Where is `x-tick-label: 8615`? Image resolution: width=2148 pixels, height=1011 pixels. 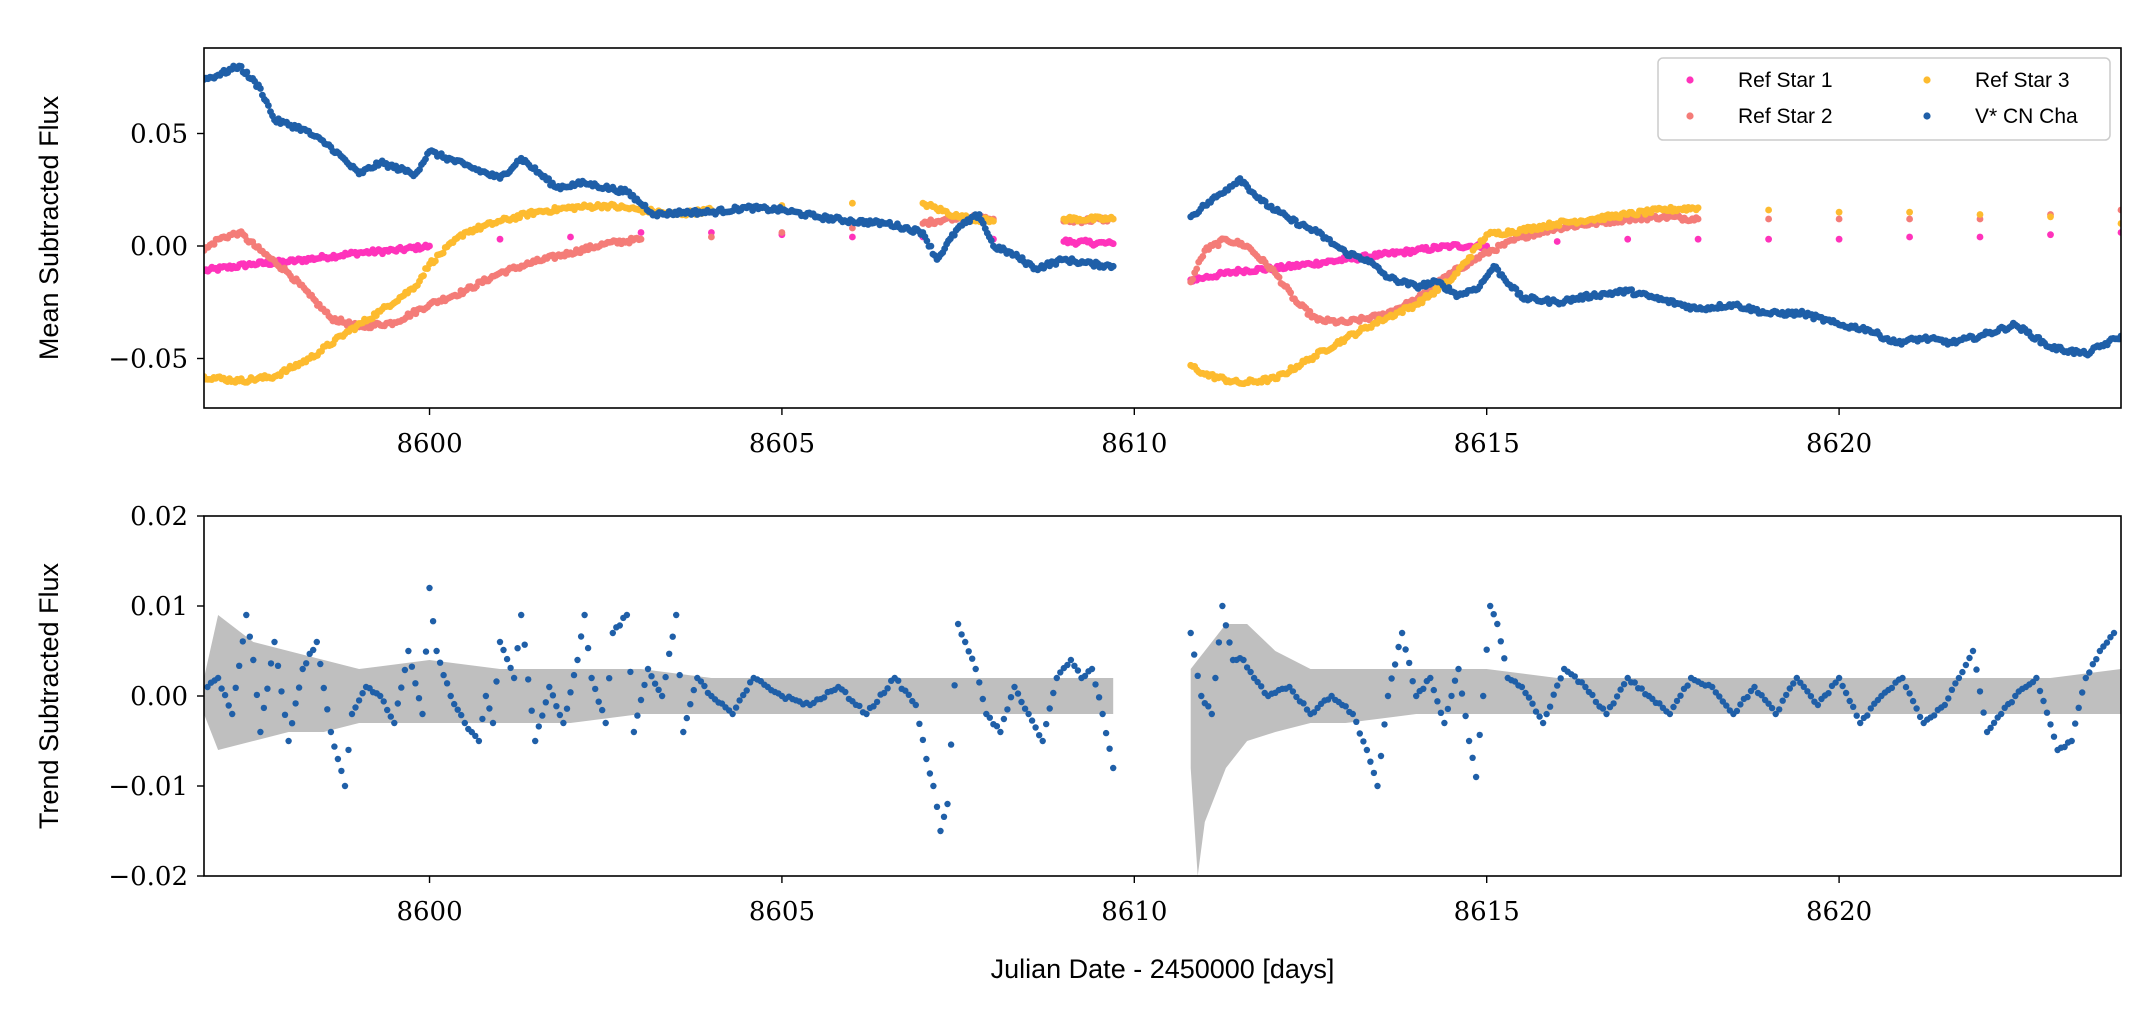
x-tick-label: 8615 is located at coordinates (1487, 444).